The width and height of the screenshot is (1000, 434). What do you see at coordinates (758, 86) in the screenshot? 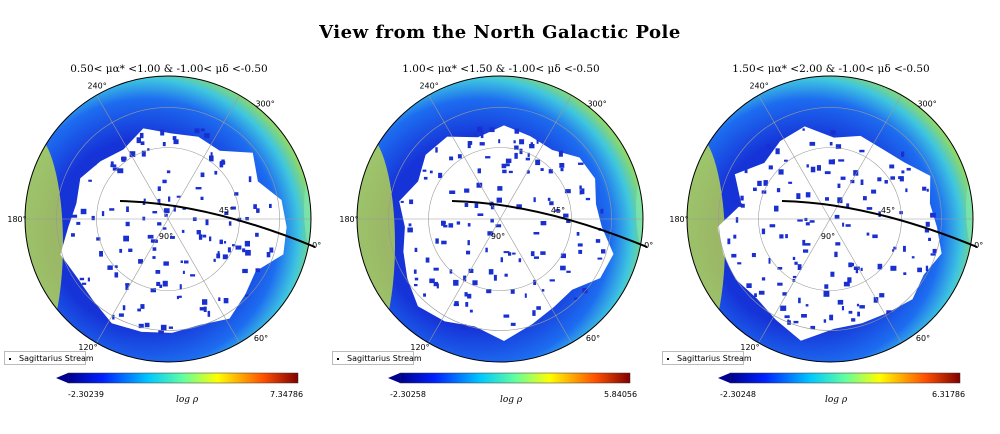
I see `angle-tick-label: 240°` at bounding box center [758, 86].